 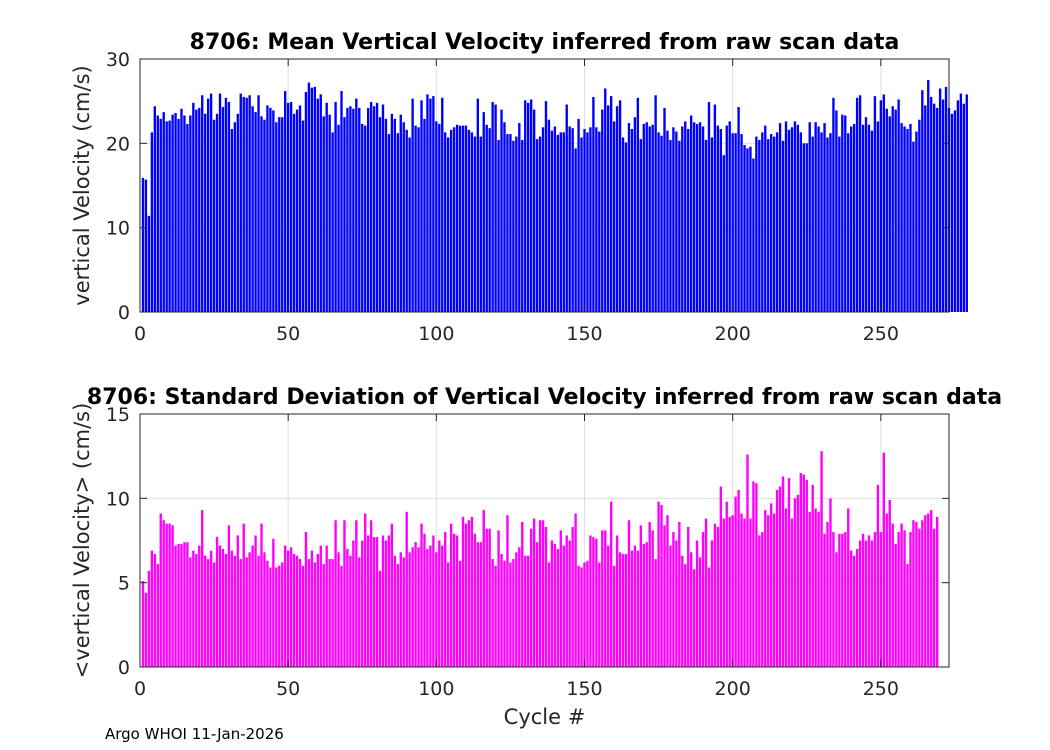 What do you see at coordinates (140, 689) in the screenshot?
I see `x-tick-label: 0` at bounding box center [140, 689].